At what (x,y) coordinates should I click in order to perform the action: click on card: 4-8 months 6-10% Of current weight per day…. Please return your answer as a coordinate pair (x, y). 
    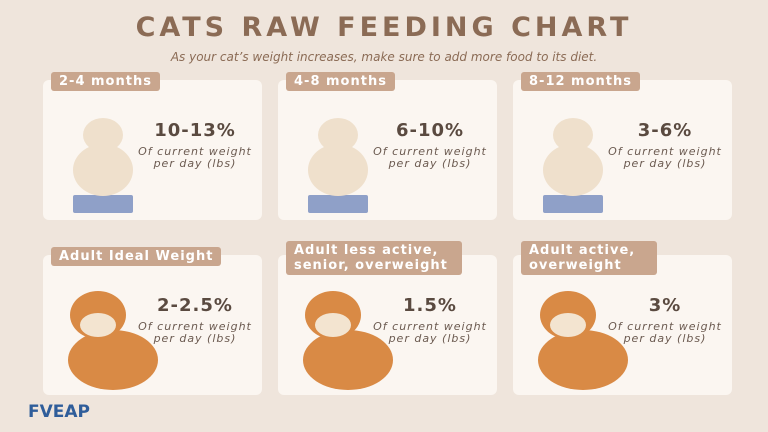
    Looking at the image, I should click on (387, 146).